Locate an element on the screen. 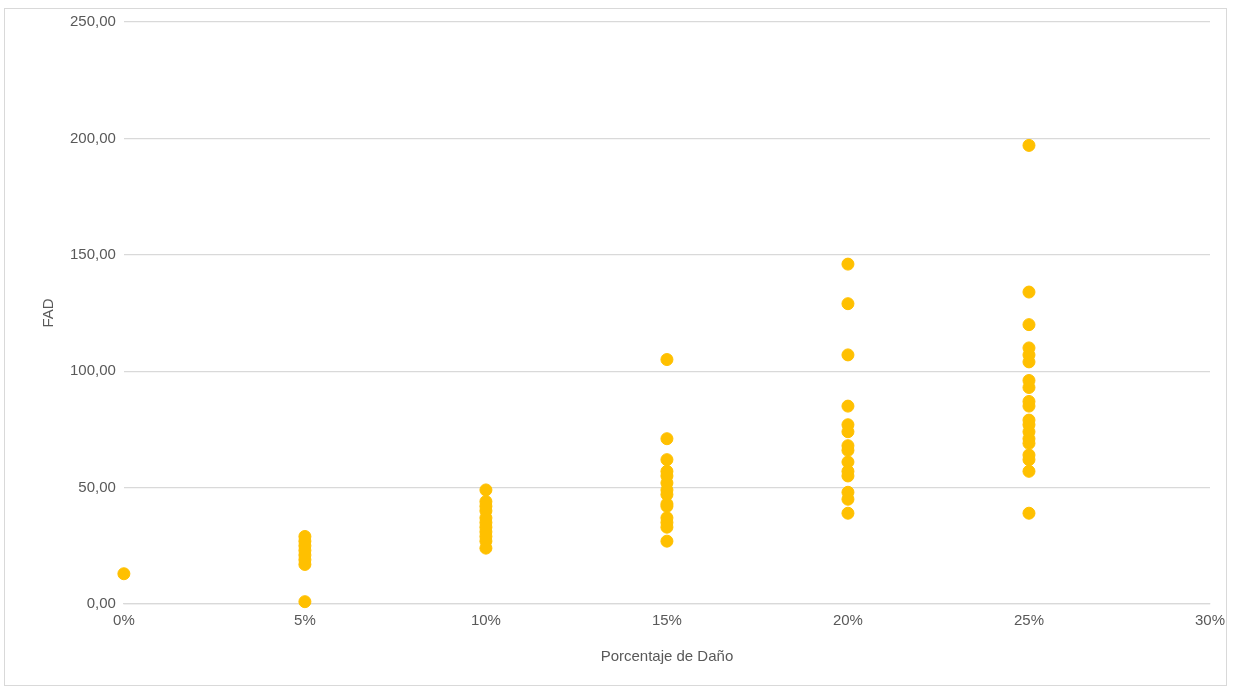 Image resolution: width=1233 pixels, height=688 pixels. x-tick-label: 25% is located at coordinates (1028, 620).